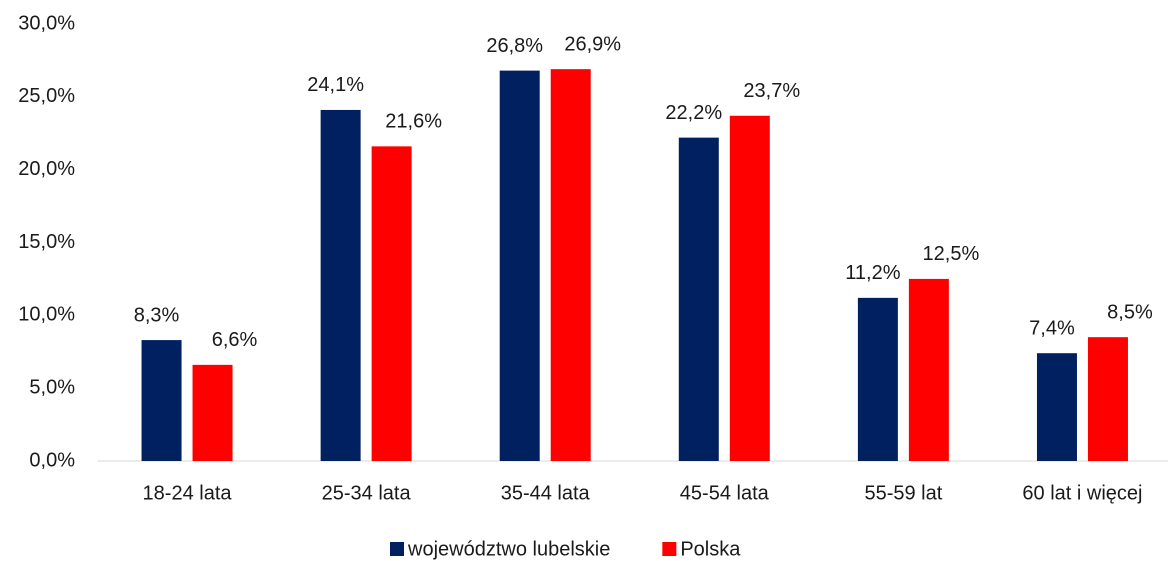 This screenshot has width=1168, height=561. I want to click on x-tick-label: 55-59 lat, so click(903, 493).